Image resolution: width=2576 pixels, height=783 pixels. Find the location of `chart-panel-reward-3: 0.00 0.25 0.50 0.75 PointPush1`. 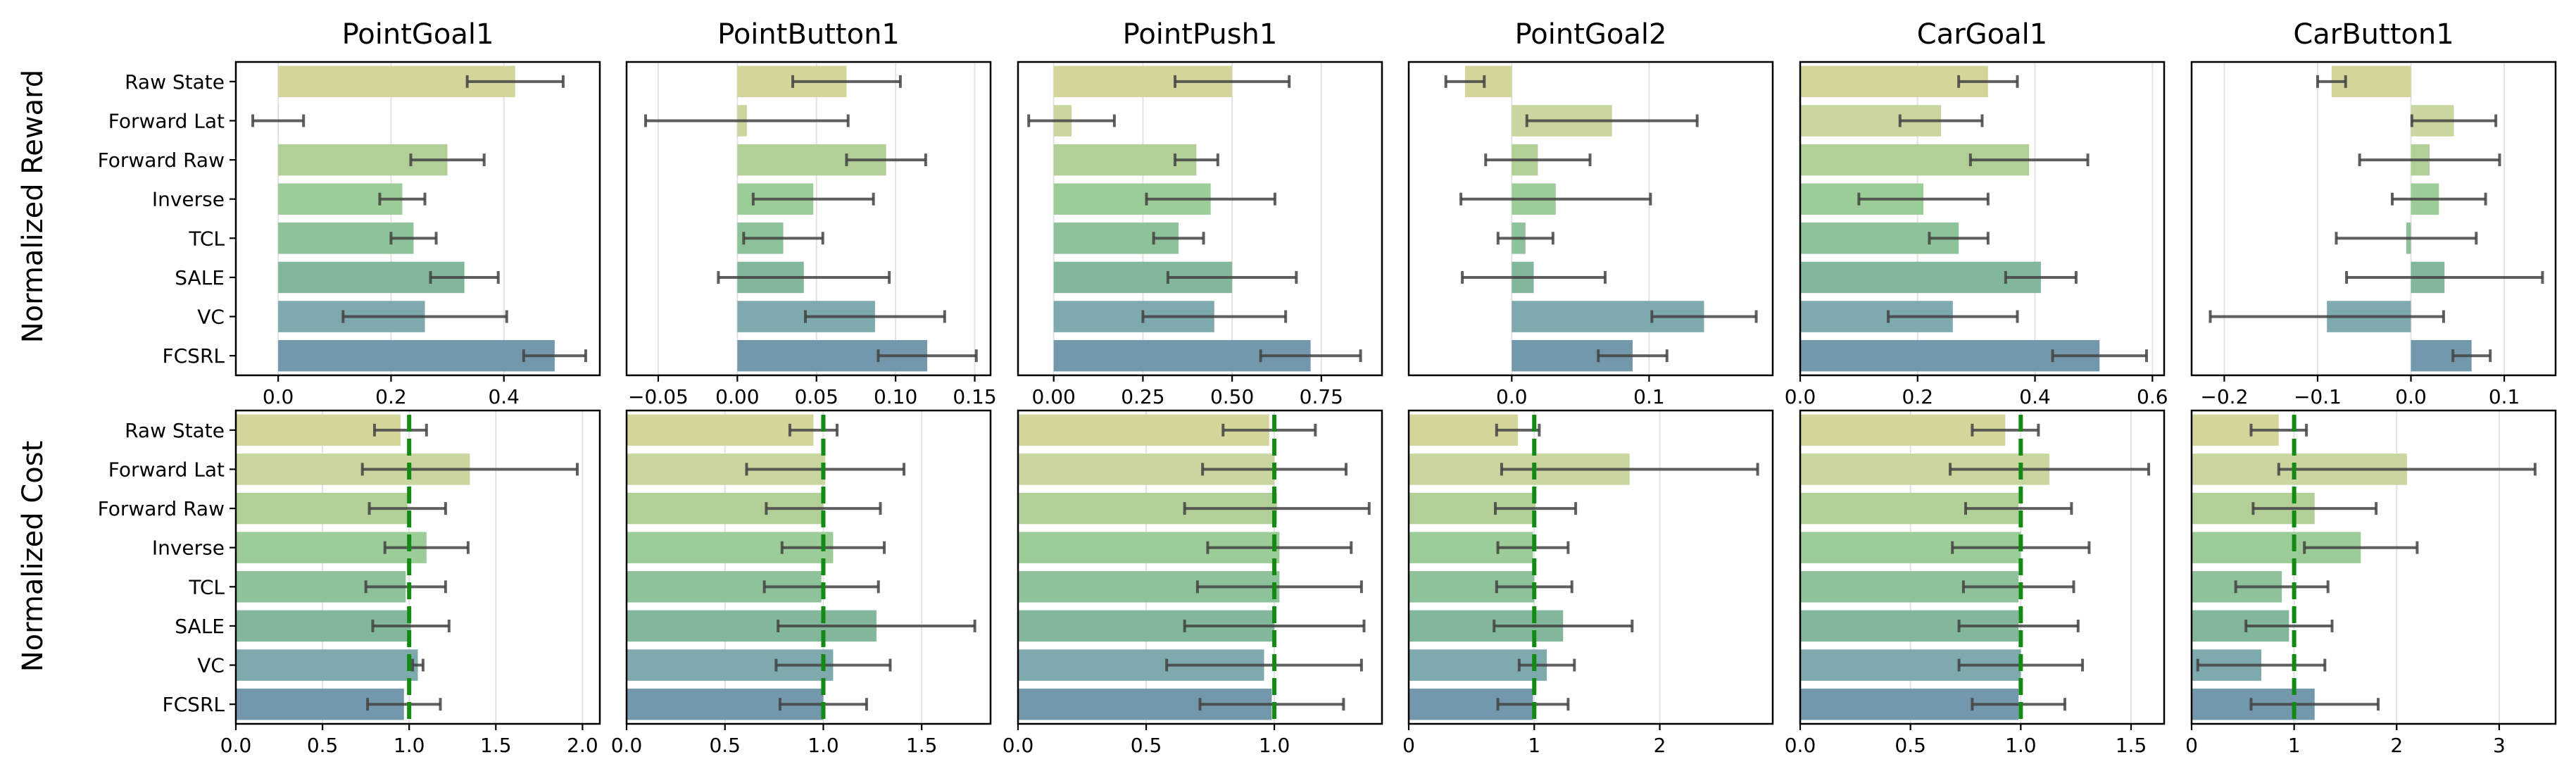

chart-panel-reward-3: 0.00 0.25 0.50 0.75 PointPush1 is located at coordinates (1200, 213).